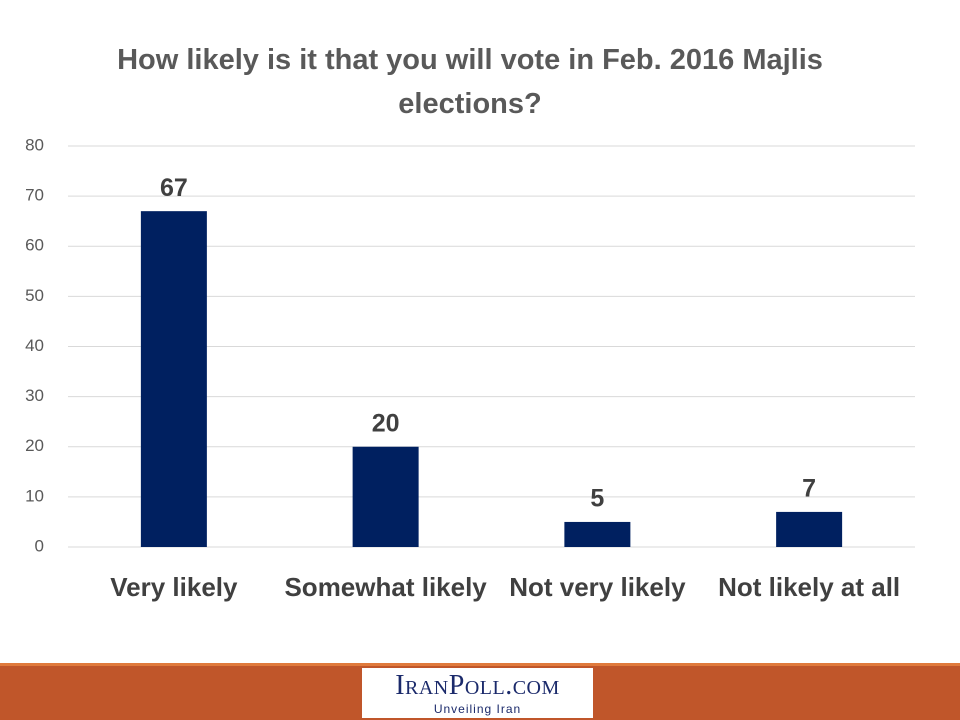 The width and height of the screenshot is (960, 720). What do you see at coordinates (39, 545) in the screenshot?
I see `y-tick-label: 0` at bounding box center [39, 545].